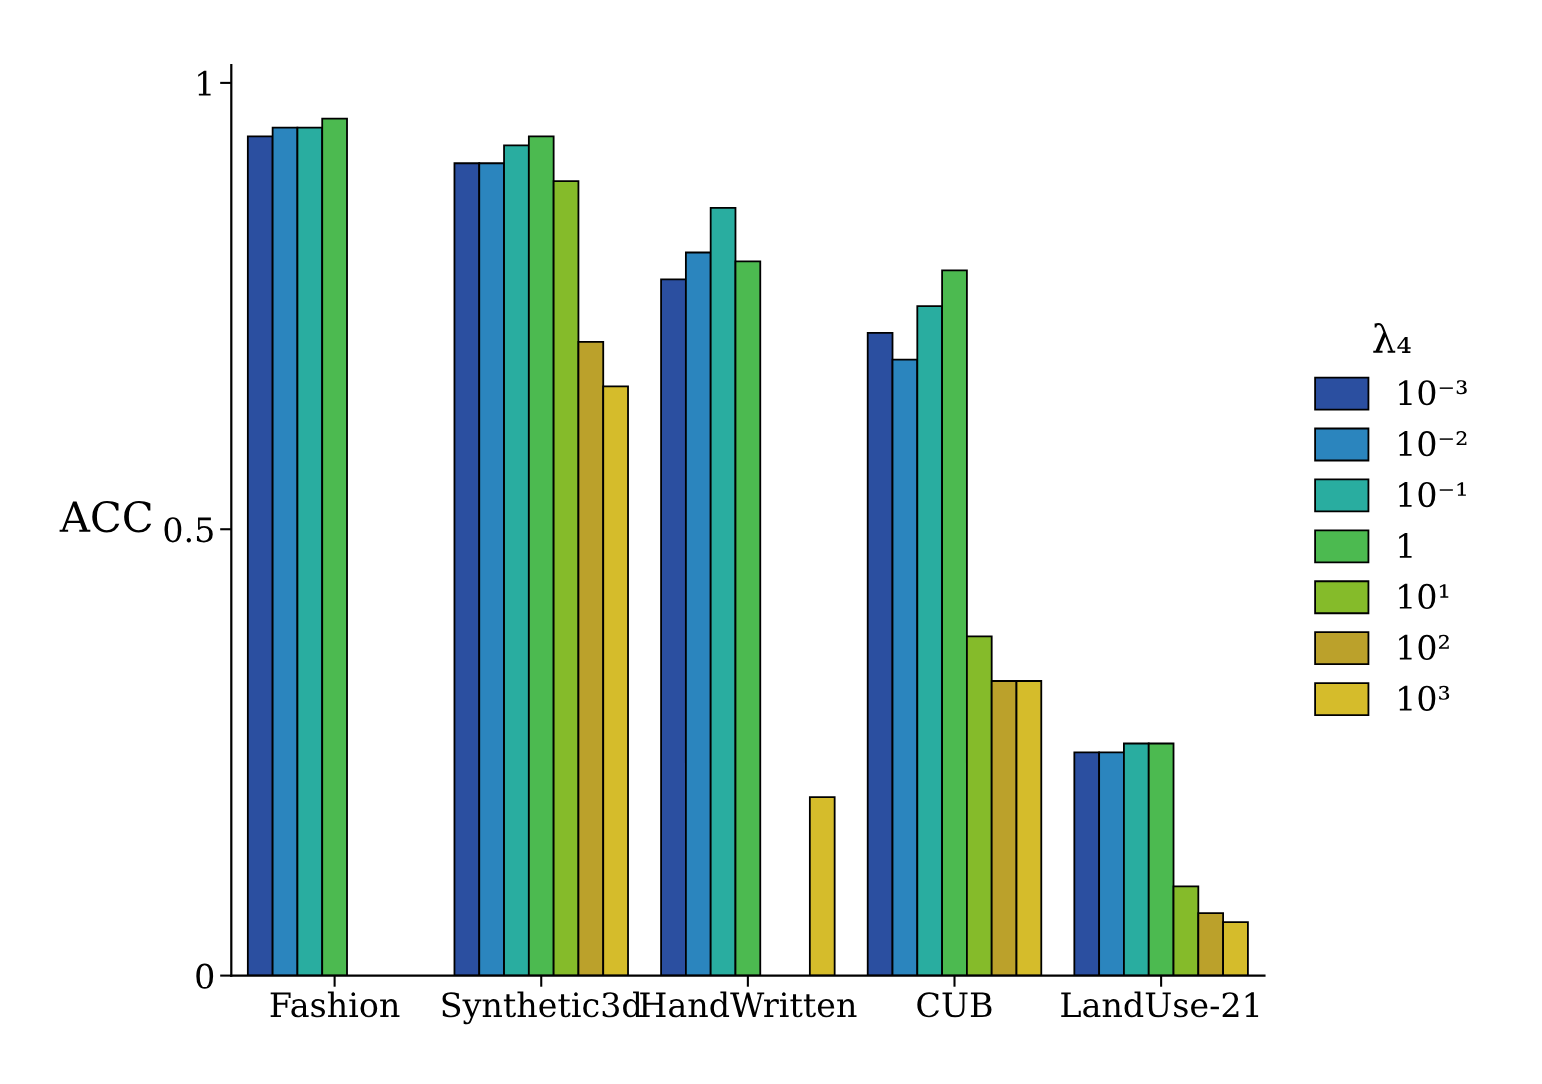 The width and height of the screenshot is (1542, 1084). I want to click on x-tick-label: Fashion, so click(335, 1004).